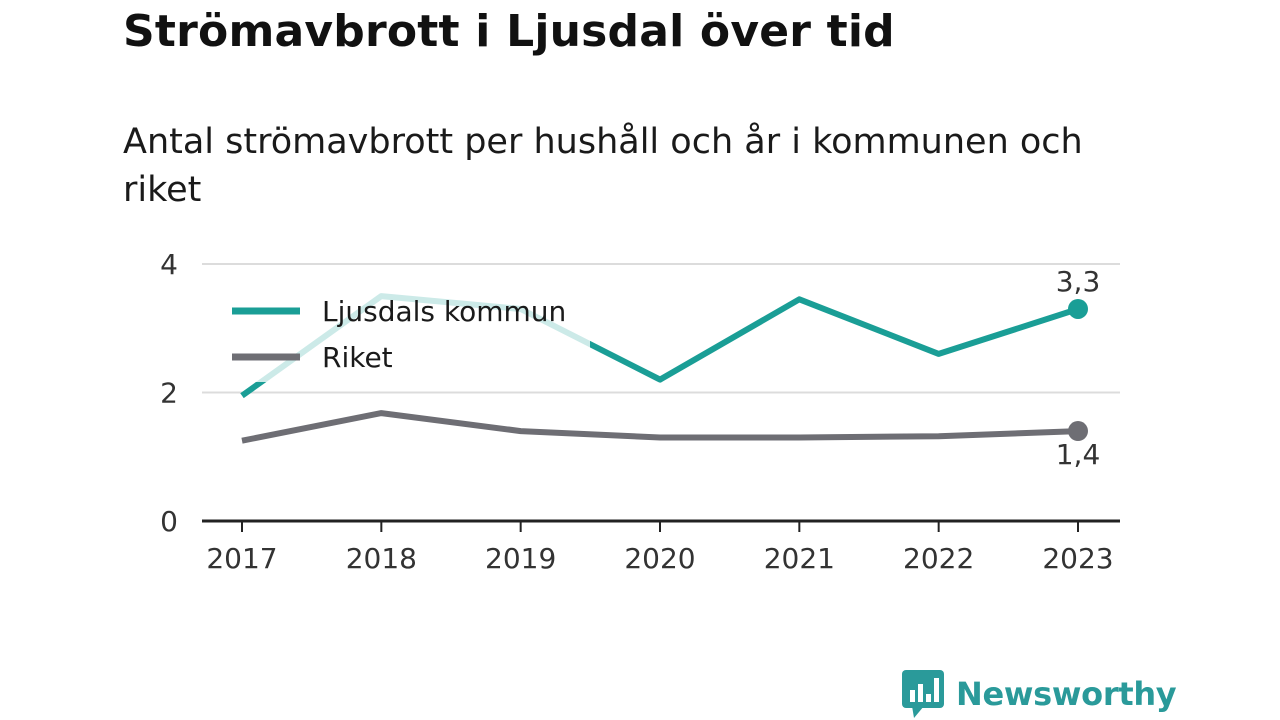 The height and width of the screenshot is (720, 1280). What do you see at coordinates (659, 558) in the screenshot?
I see `x-tick-label: 2020` at bounding box center [659, 558].